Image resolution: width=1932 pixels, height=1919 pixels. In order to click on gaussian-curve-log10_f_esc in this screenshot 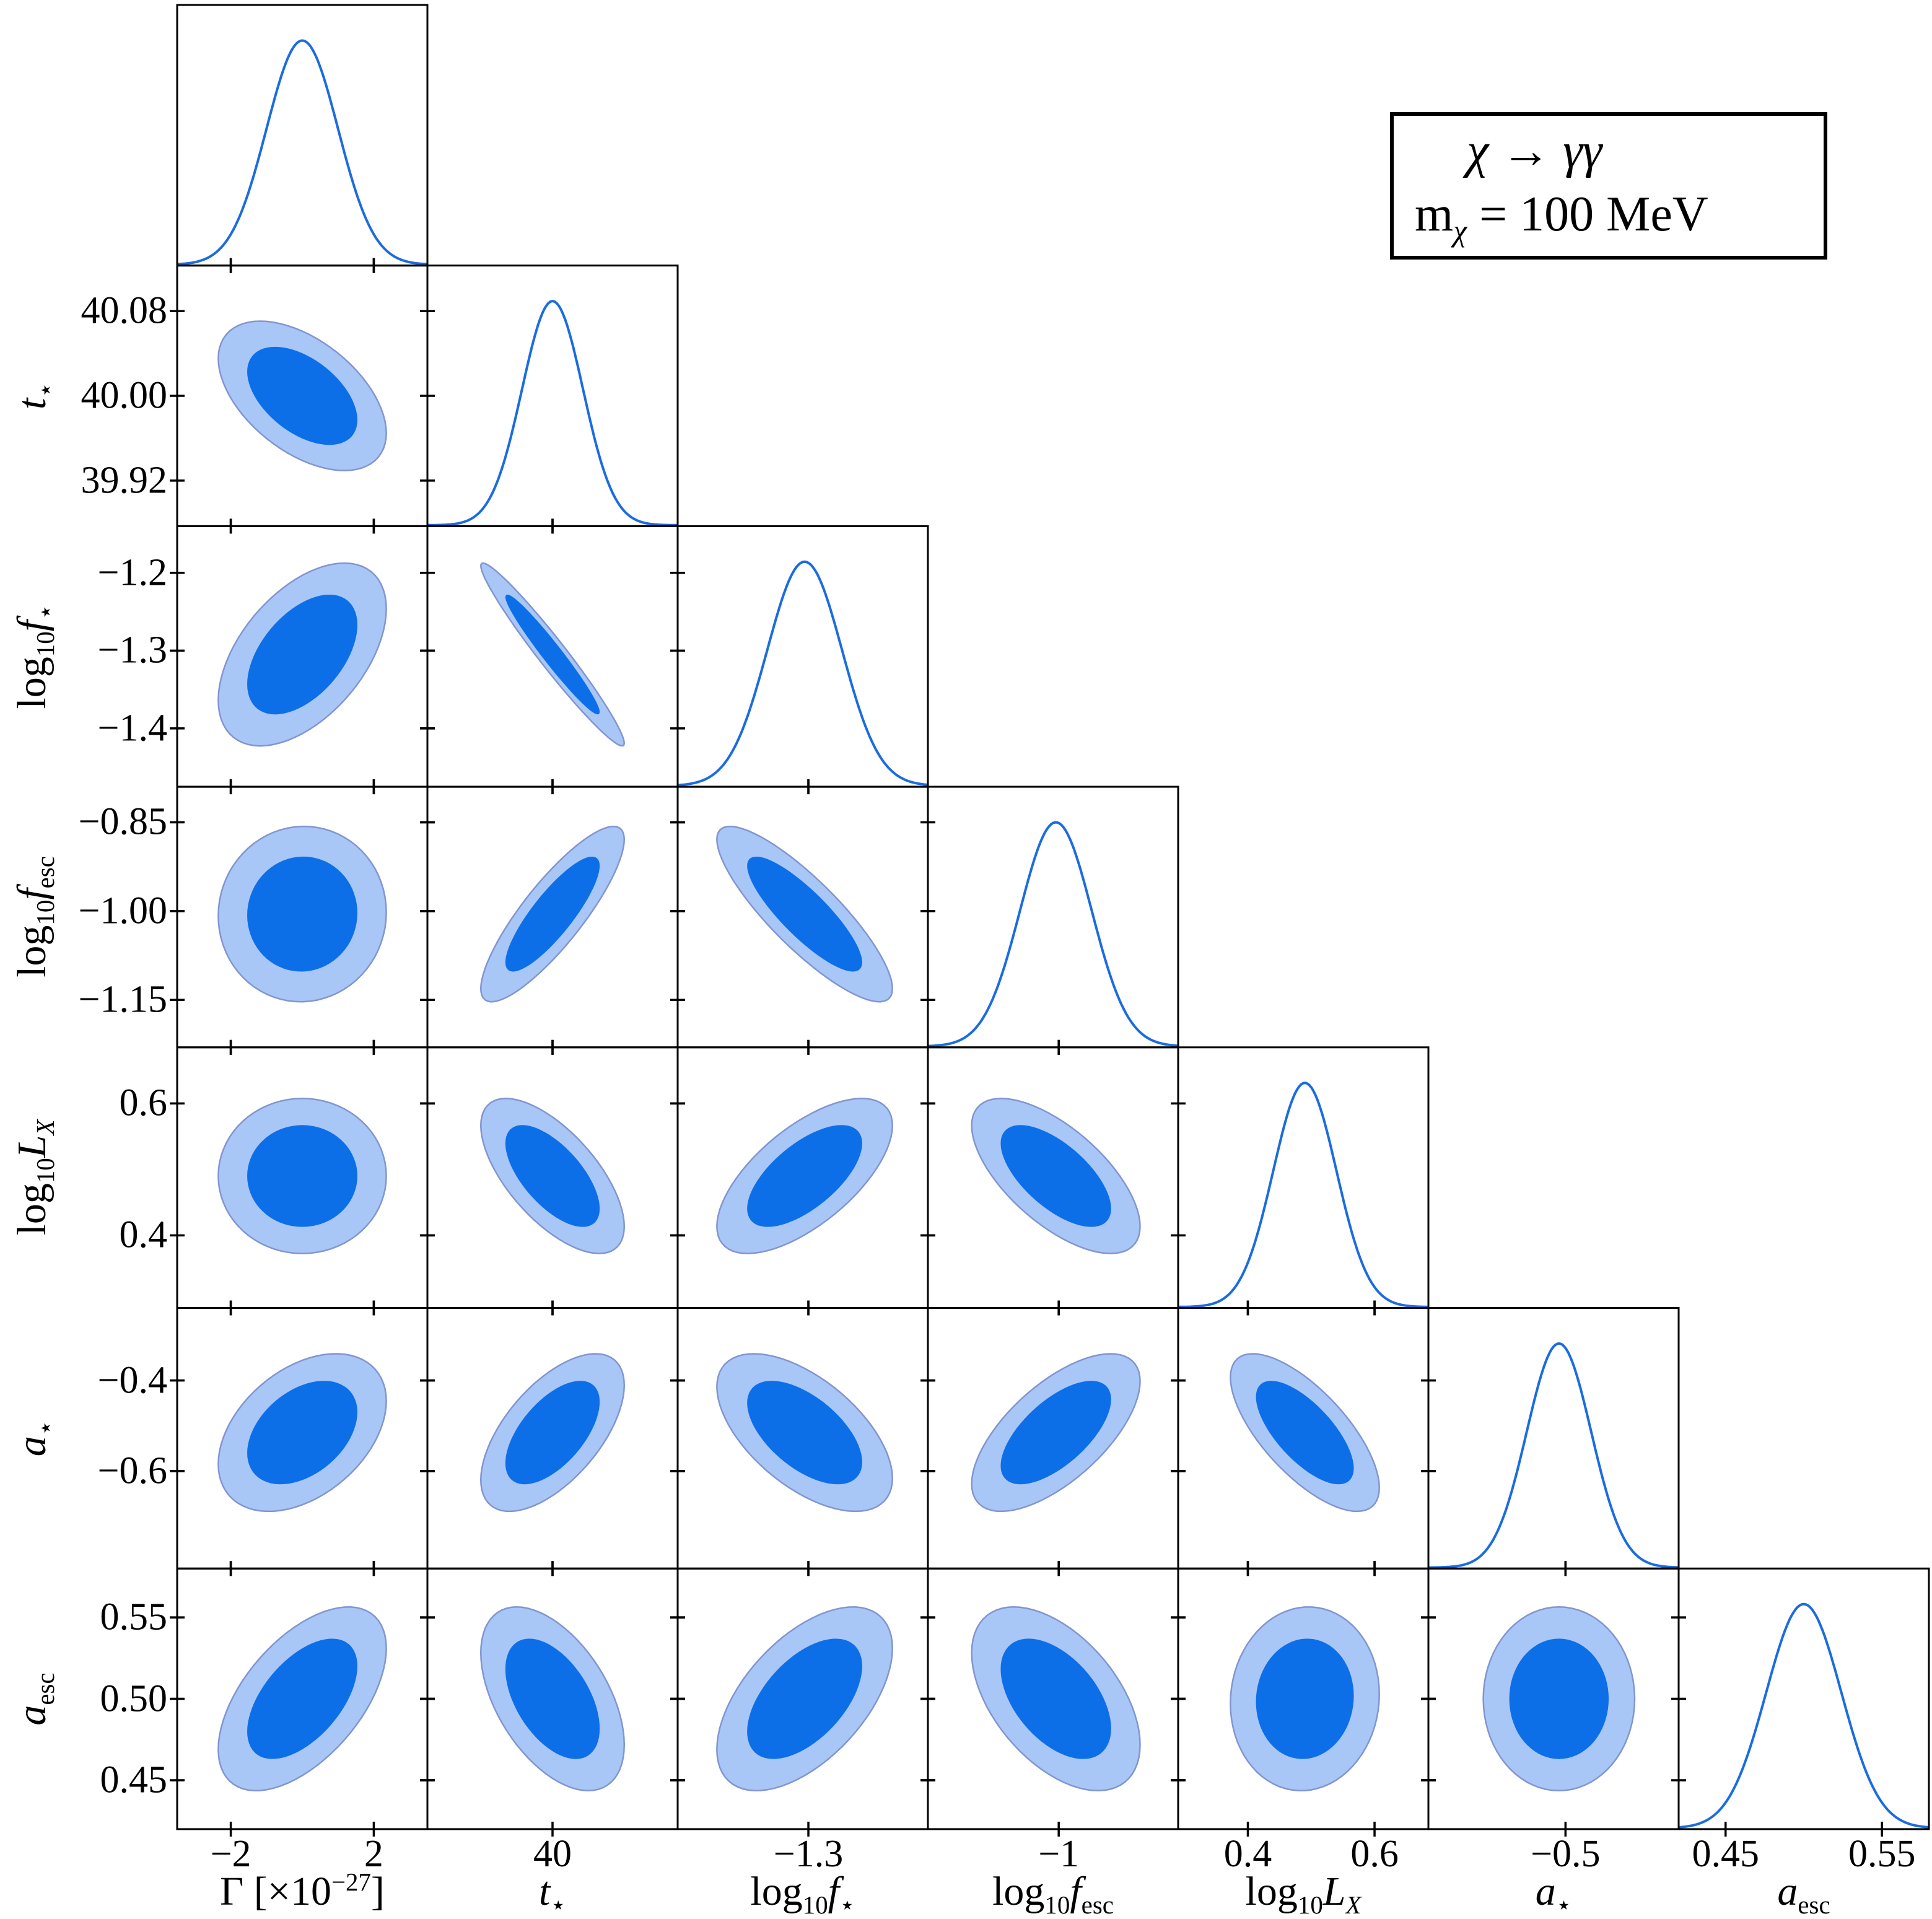, I will do `click(1053, 934)`.